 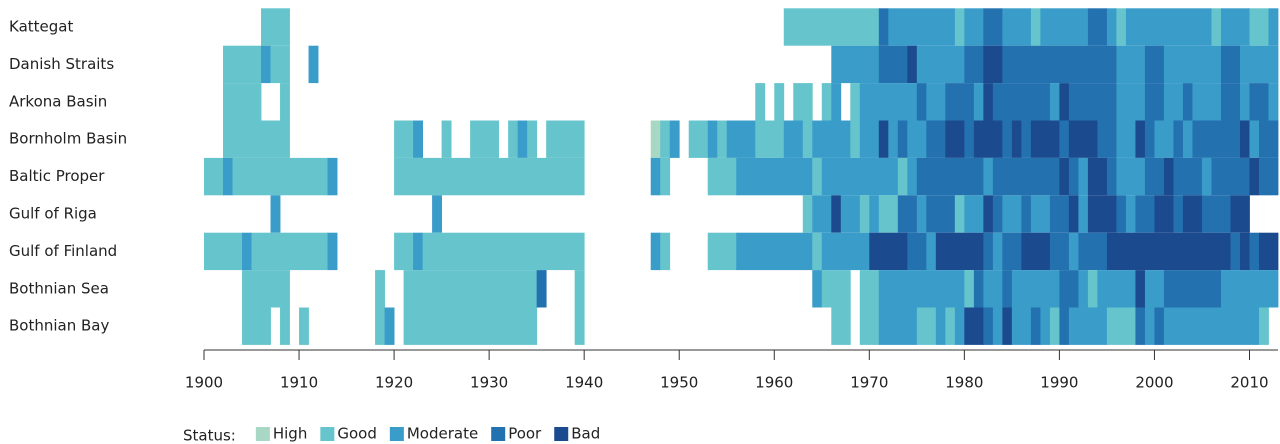 What do you see at coordinates (57, 176) in the screenshot?
I see `row-label: Baltic Proper` at bounding box center [57, 176].